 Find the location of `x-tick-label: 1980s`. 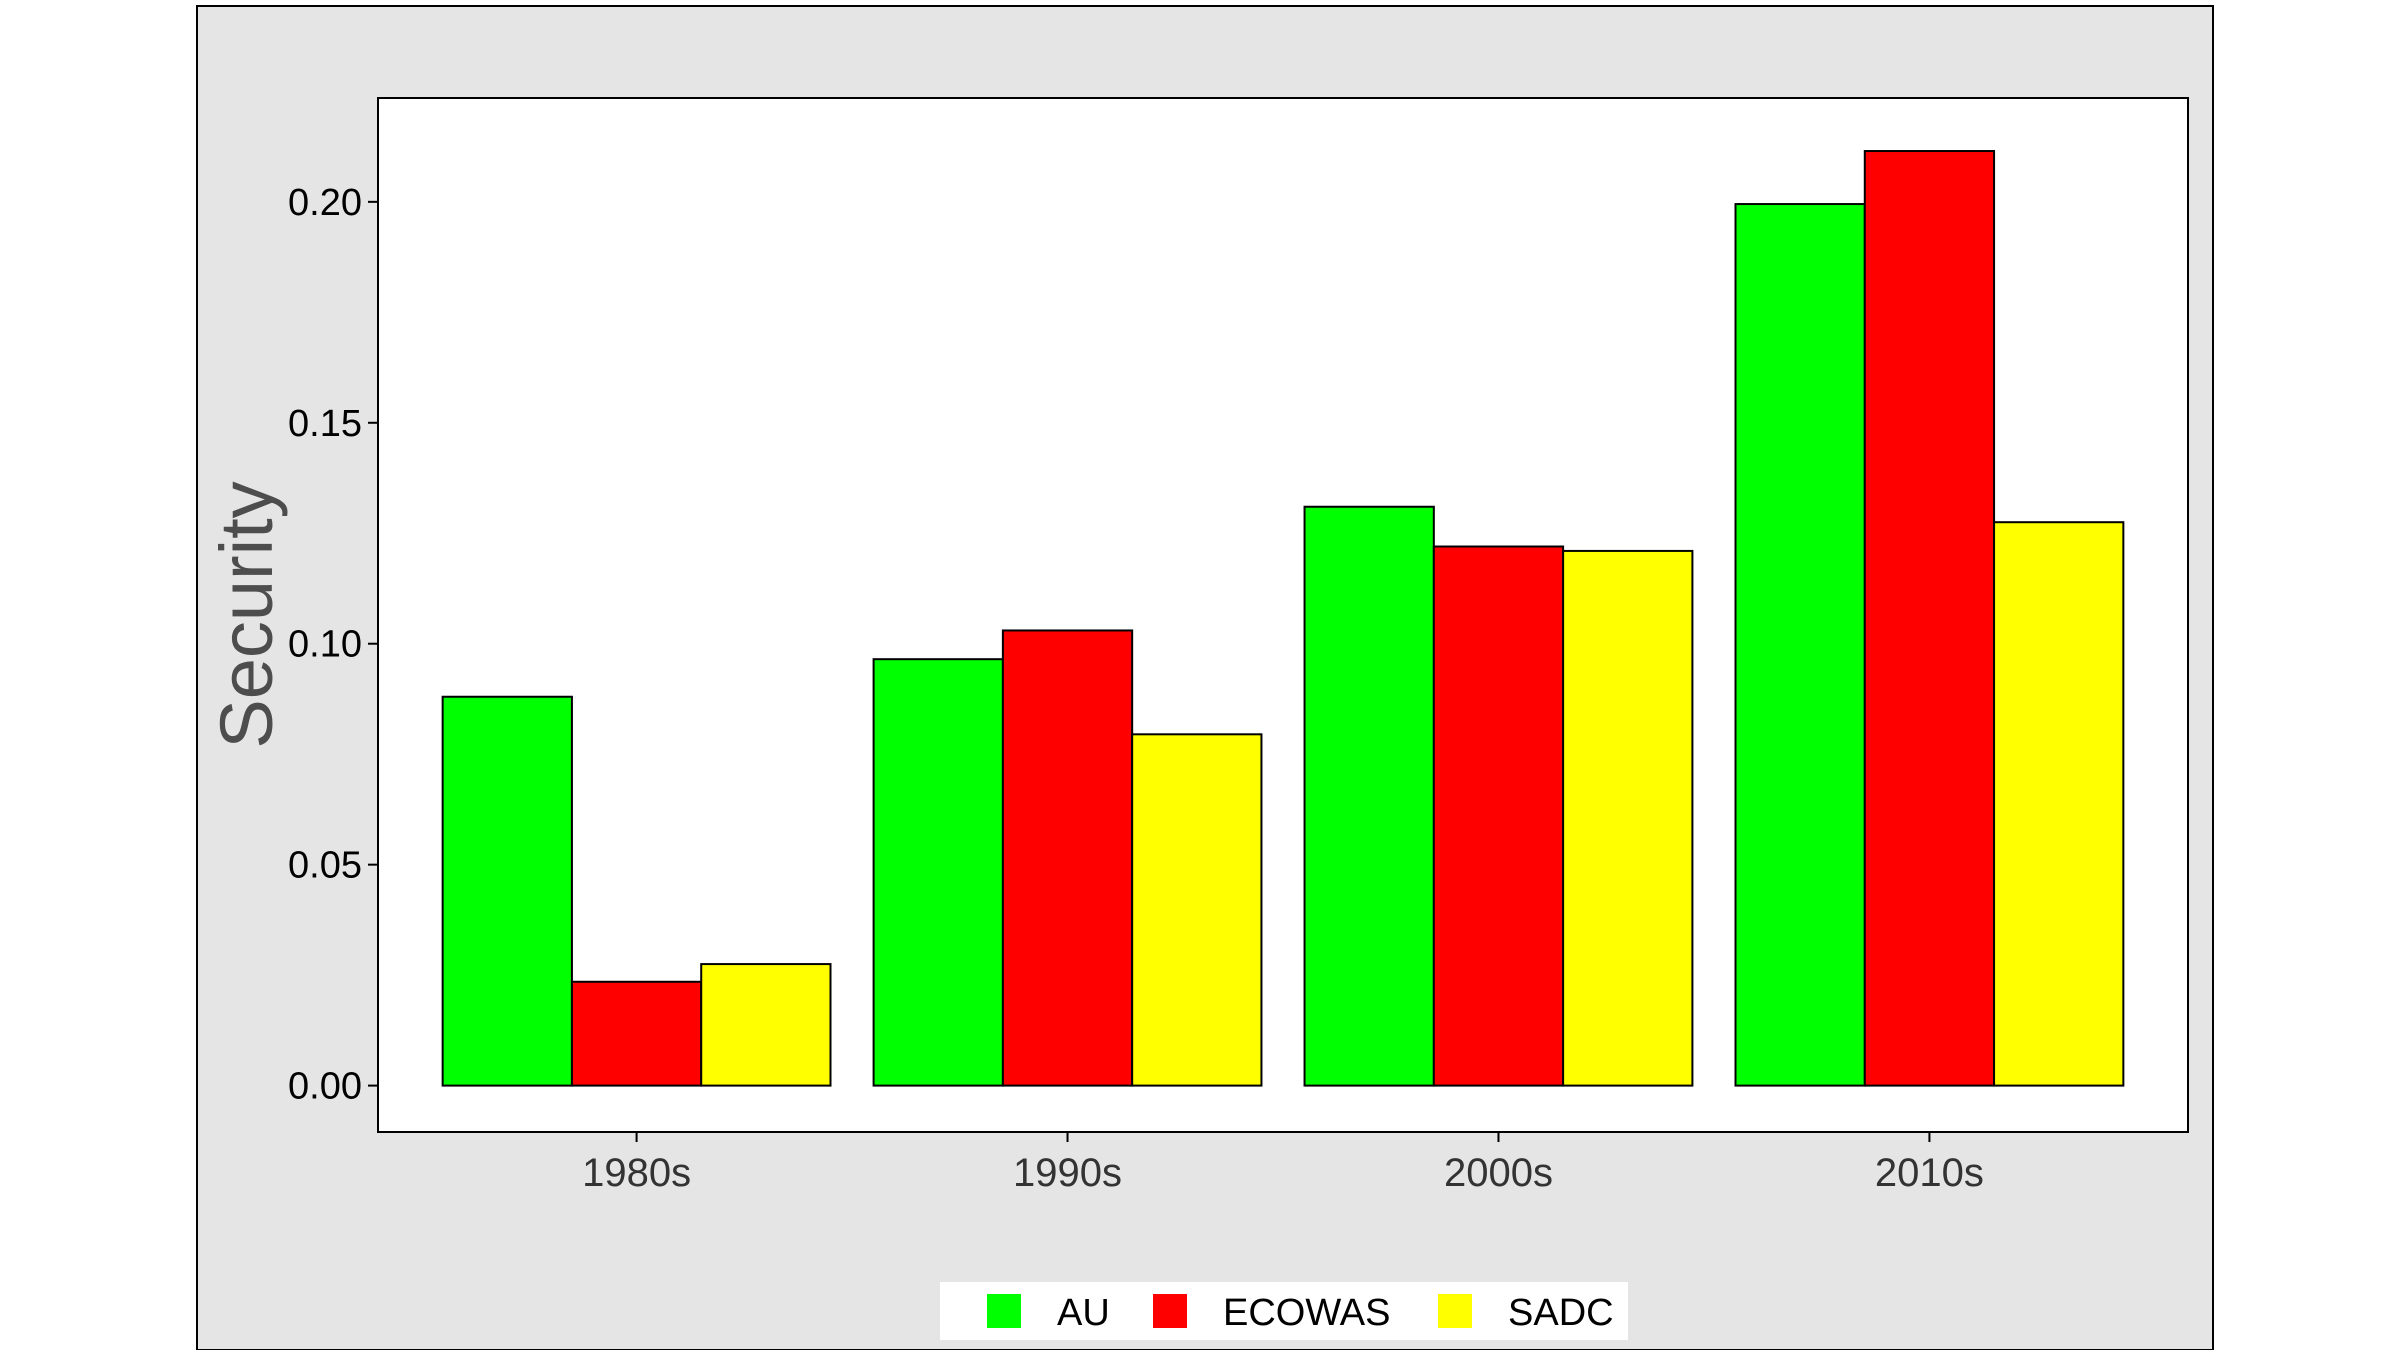

x-tick-label: 1980s is located at coordinates (636, 1173).